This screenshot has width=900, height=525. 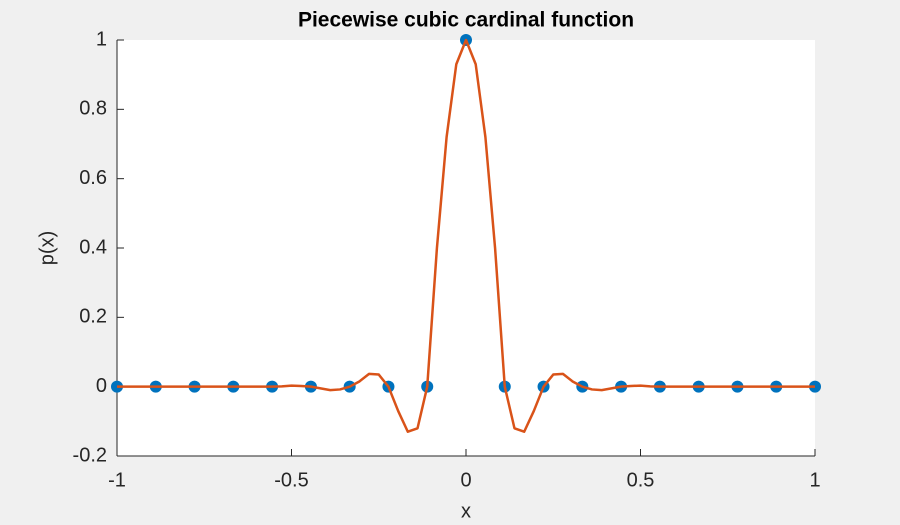 What do you see at coordinates (291, 480) in the screenshot?
I see `x-tick-label: -0.5` at bounding box center [291, 480].